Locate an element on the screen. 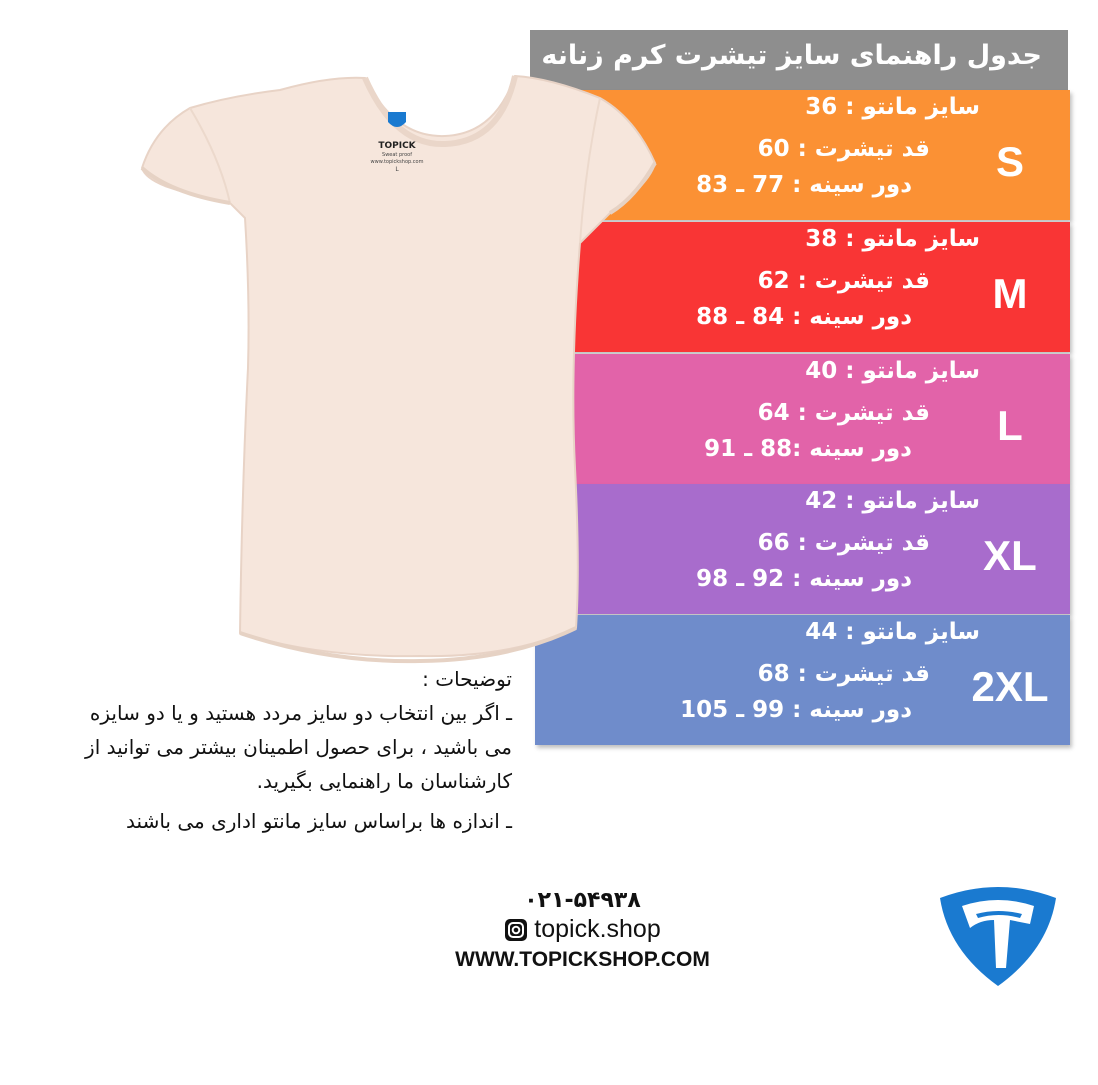 This screenshot has width=1098, height=1085. topick-logo is located at coordinates (998, 936).